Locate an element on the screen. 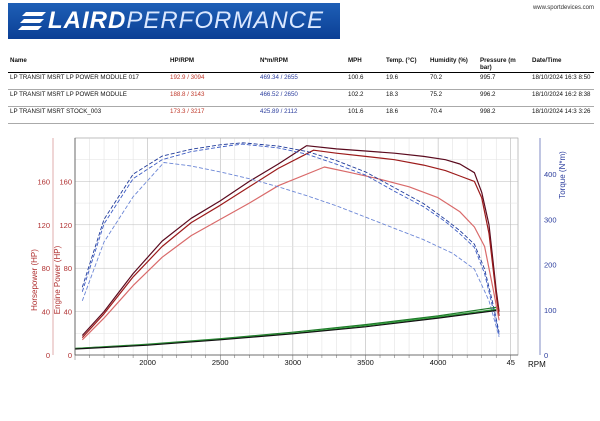 The image size is (600, 421). logo-stripes-icon is located at coordinates (32, 21).